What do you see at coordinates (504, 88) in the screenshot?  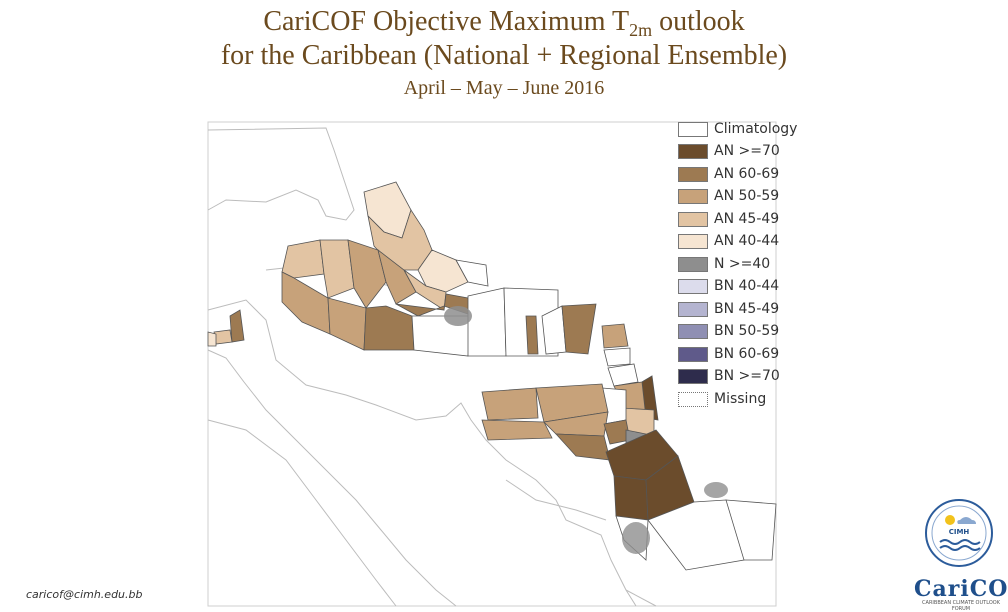 I see `title-season: April – May – June 2016` at bounding box center [504, 88].